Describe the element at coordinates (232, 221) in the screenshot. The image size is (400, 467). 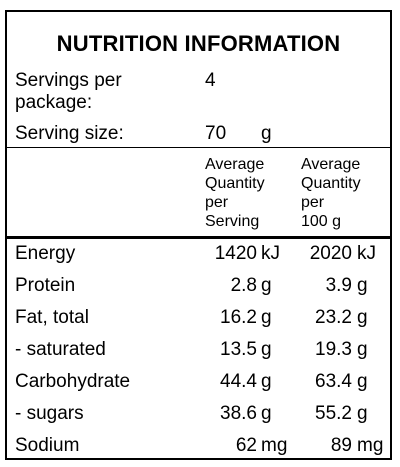
I see `header-line: Serving` at that location.